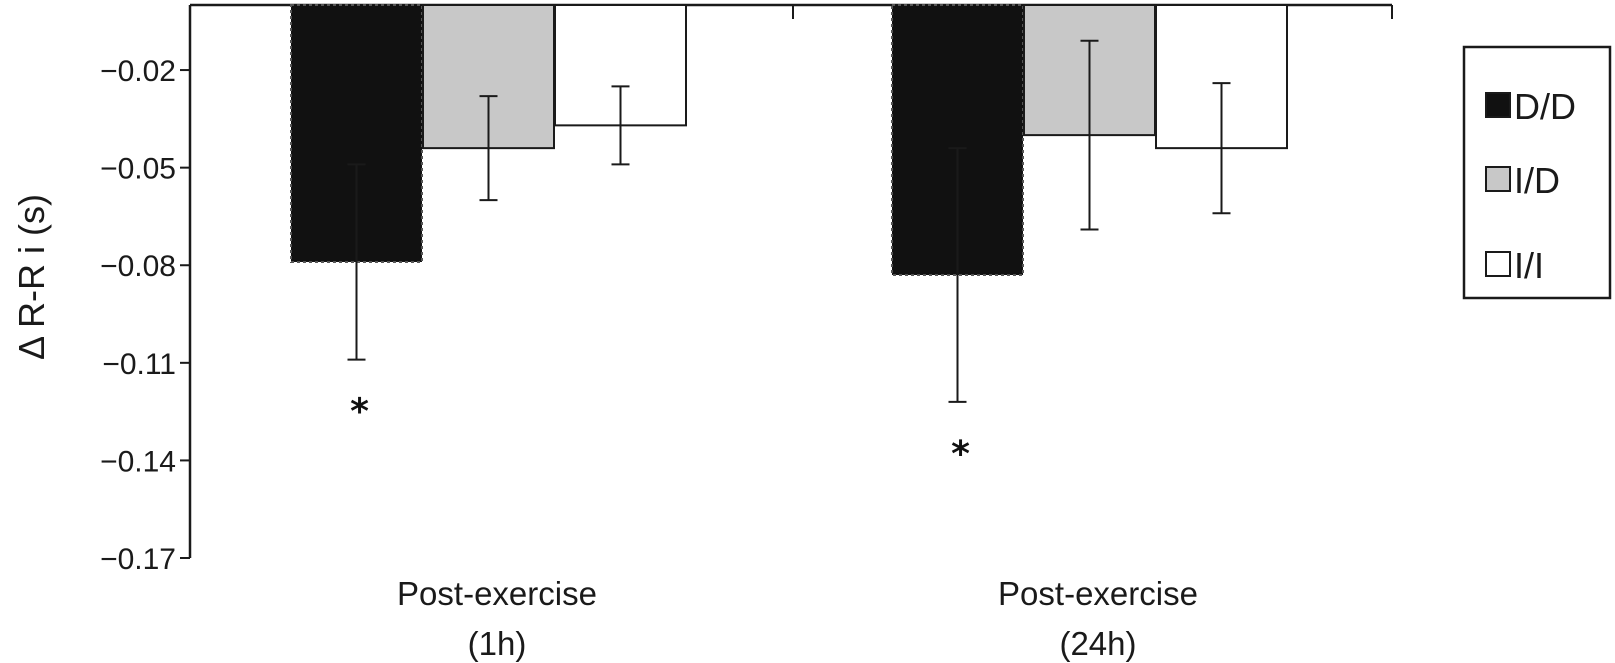 The height and width of the screenshot is (663, 1615). What do you see at coordinates (497, 643) in the screenshot?
I see `x-category-label-sub: (1h)` at bounding box center [497, 643].